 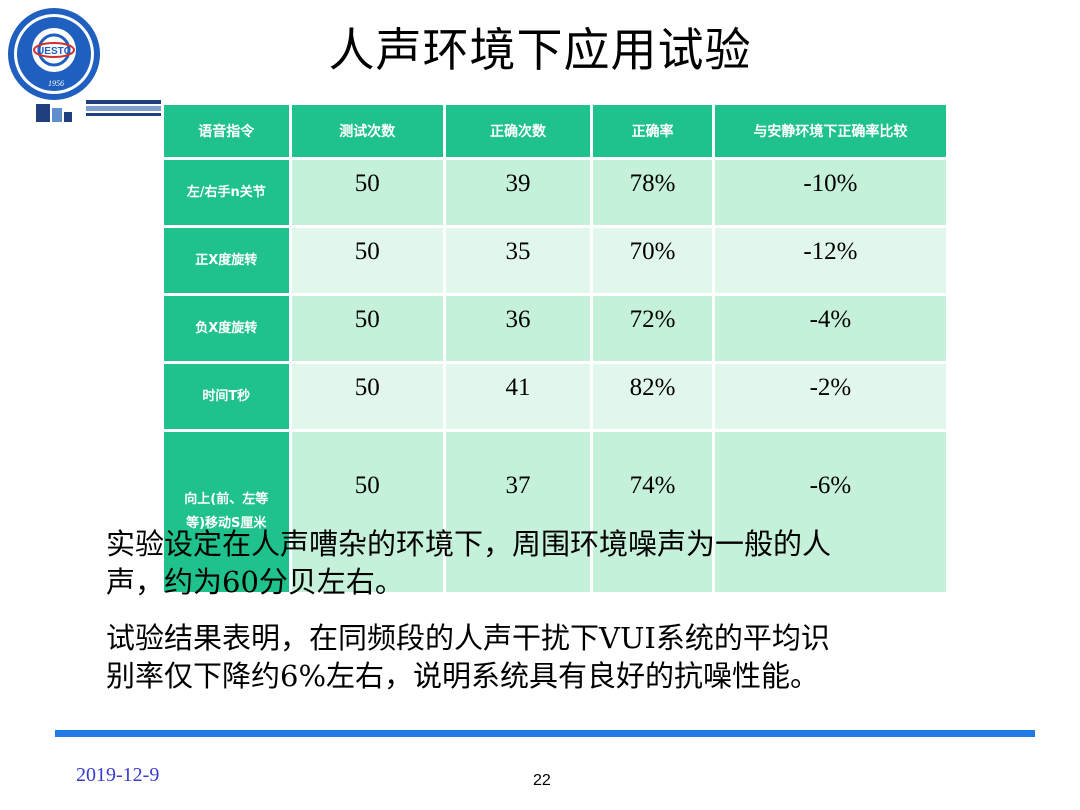 I want to click on svg-text: UESTC, so click(x=54, y=51).